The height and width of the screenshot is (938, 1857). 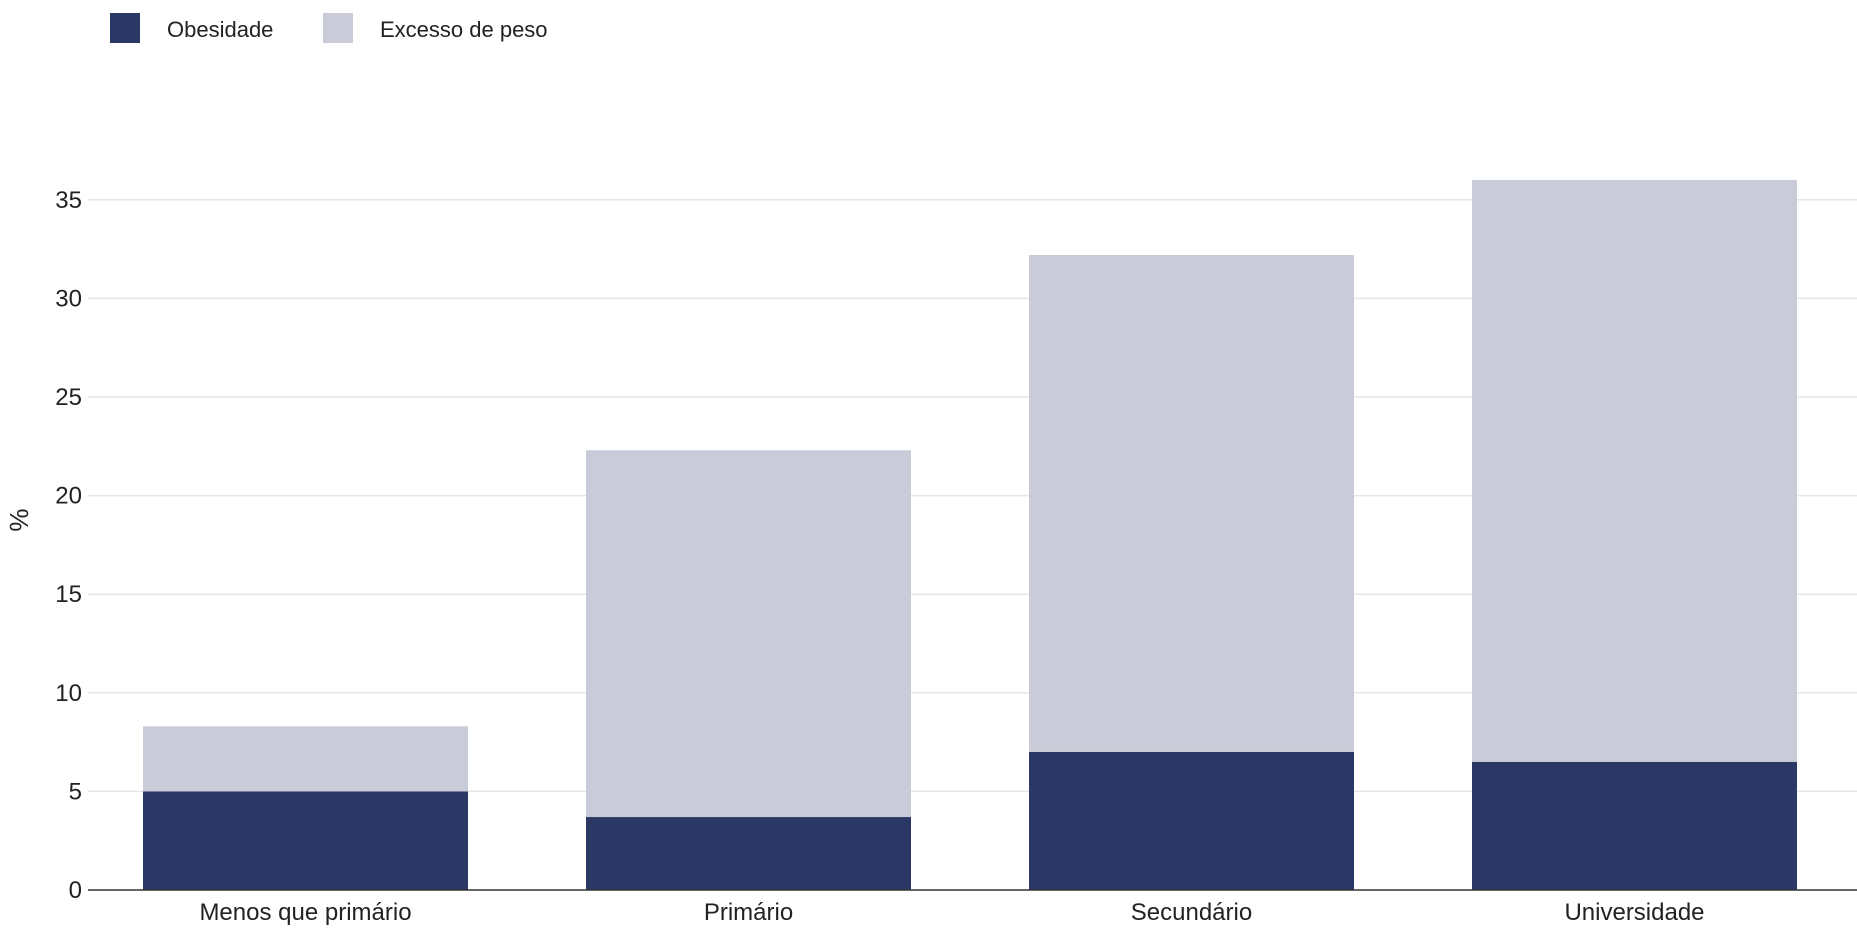 What do you see at coordinates (125, 28) in the screenshot?
I see `legend-swatch-obesidade` at bounding box center [125, 28].